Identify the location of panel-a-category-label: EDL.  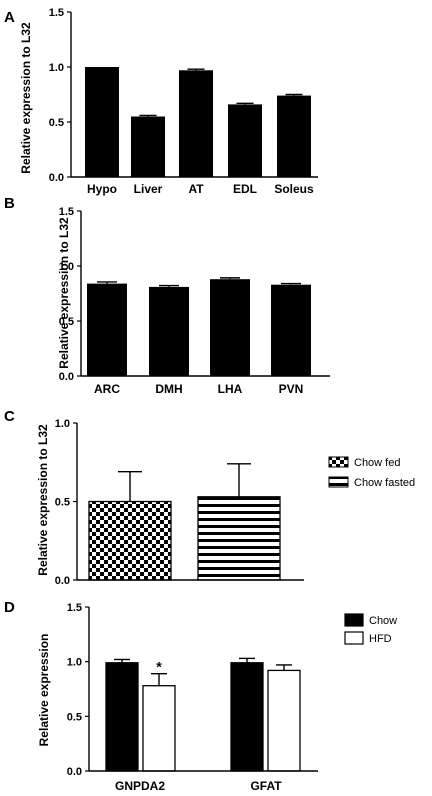
(245, 189).